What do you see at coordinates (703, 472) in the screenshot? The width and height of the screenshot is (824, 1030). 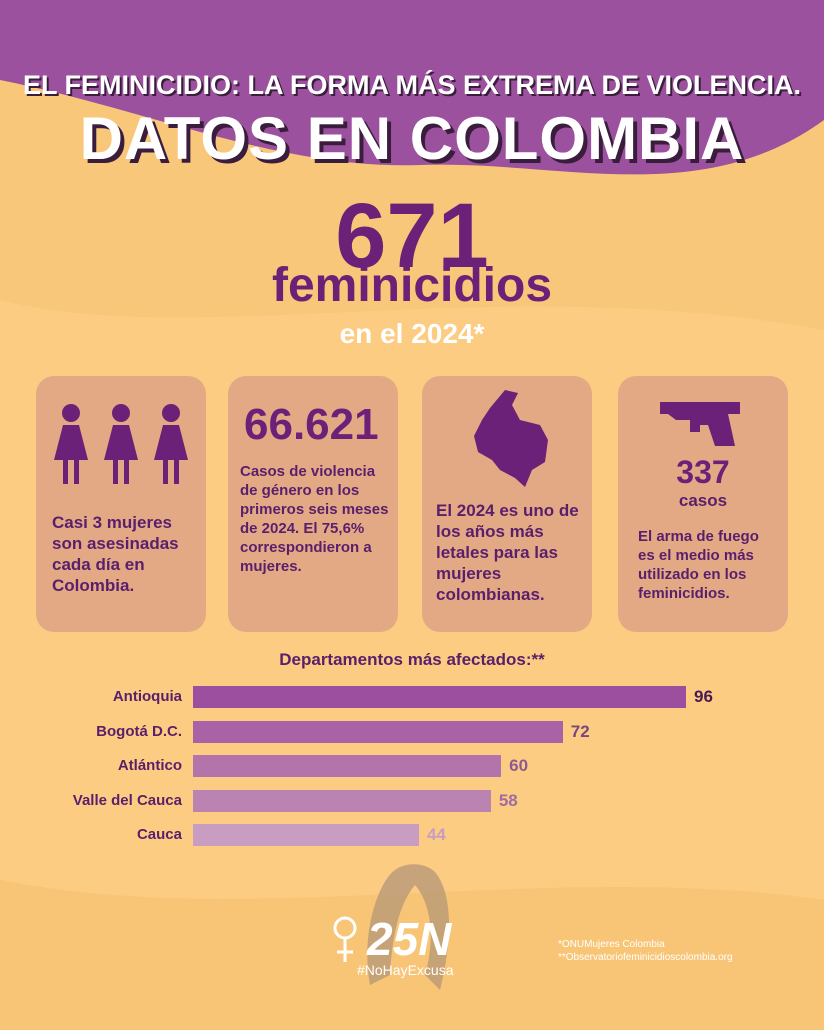 I see `card-number: 337` at bounding box center [703, 472].